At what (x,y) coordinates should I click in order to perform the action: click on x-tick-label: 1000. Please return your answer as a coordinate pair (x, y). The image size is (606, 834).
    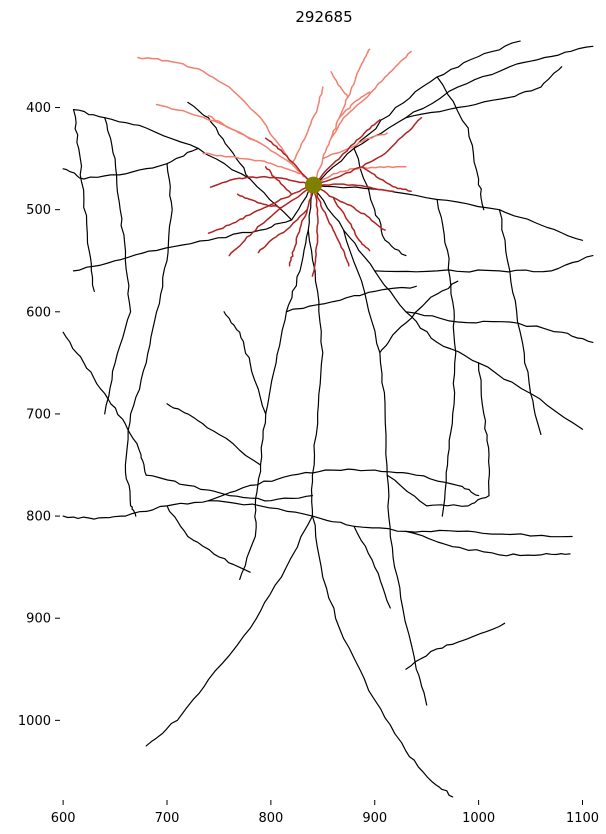
    Looking at the image, I should click on (478, 818).